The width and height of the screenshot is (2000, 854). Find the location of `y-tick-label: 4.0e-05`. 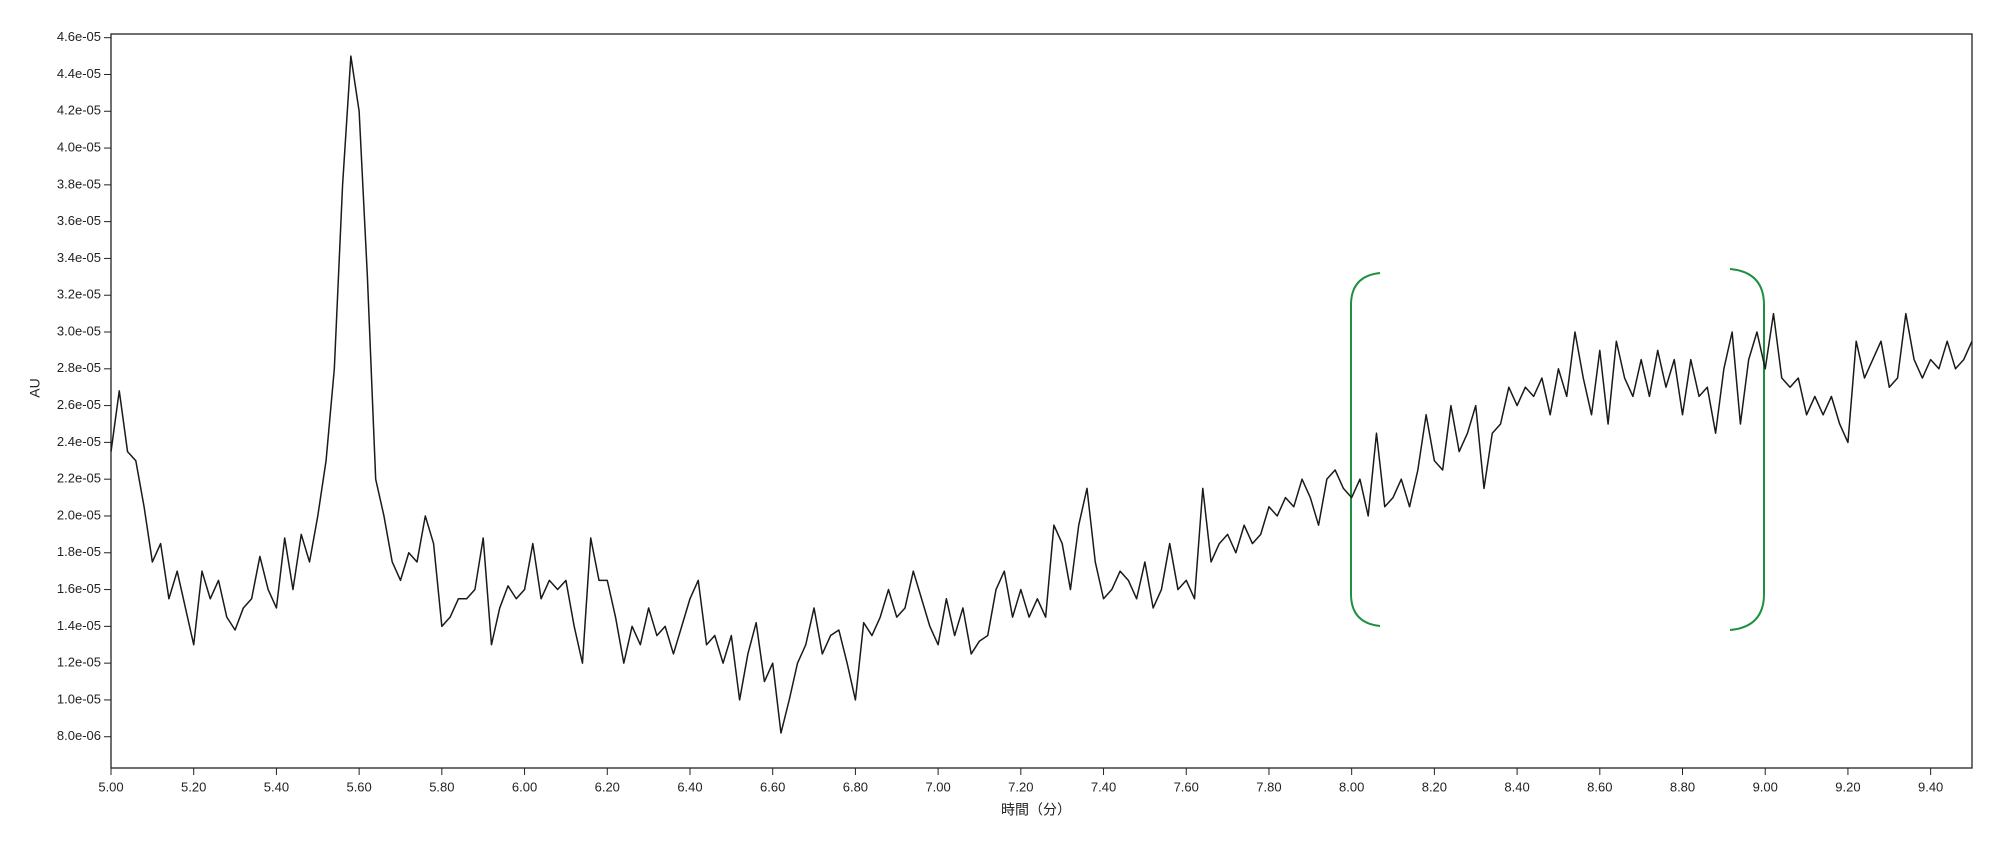

y-tick-label: 4.0e-05 is located at coordinates (79, 146).